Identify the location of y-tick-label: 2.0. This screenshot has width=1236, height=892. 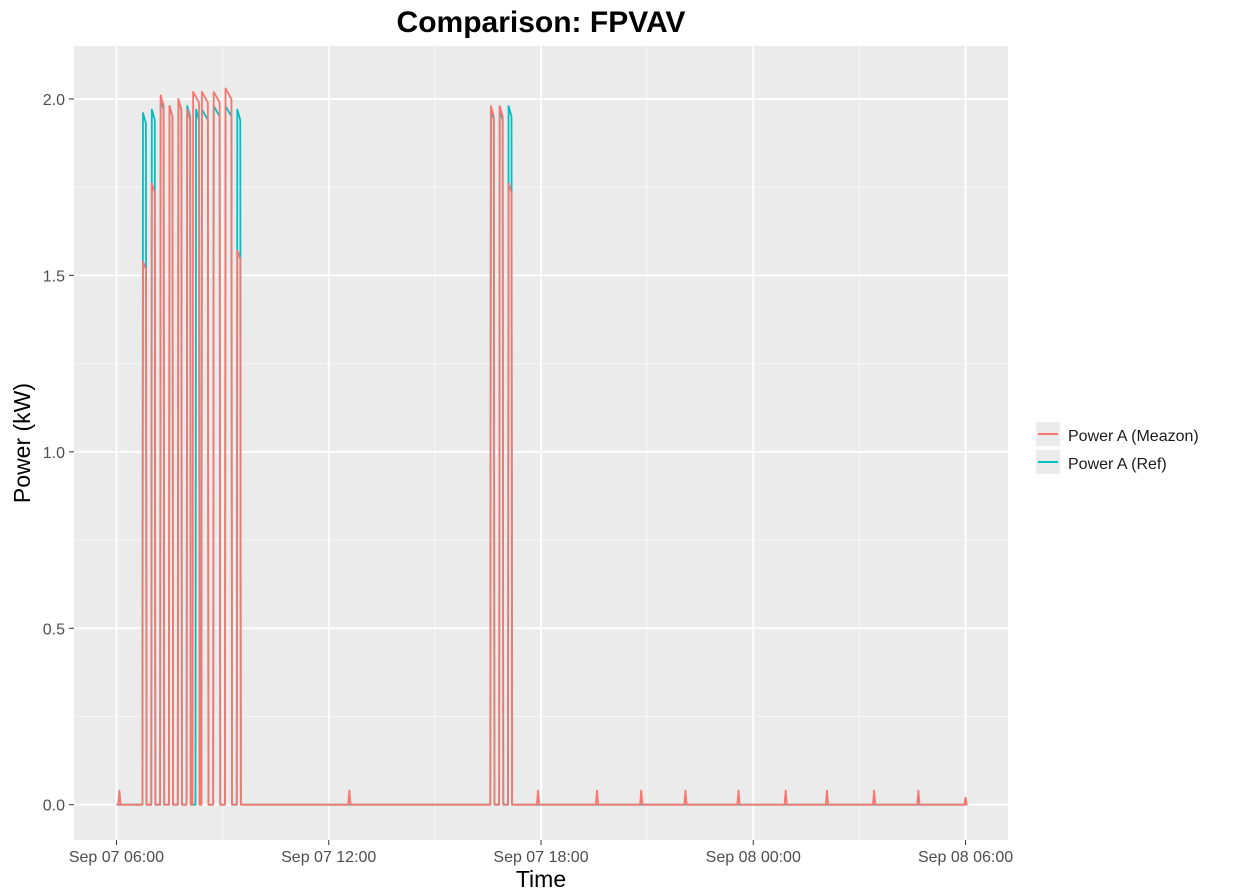
(54, 100).